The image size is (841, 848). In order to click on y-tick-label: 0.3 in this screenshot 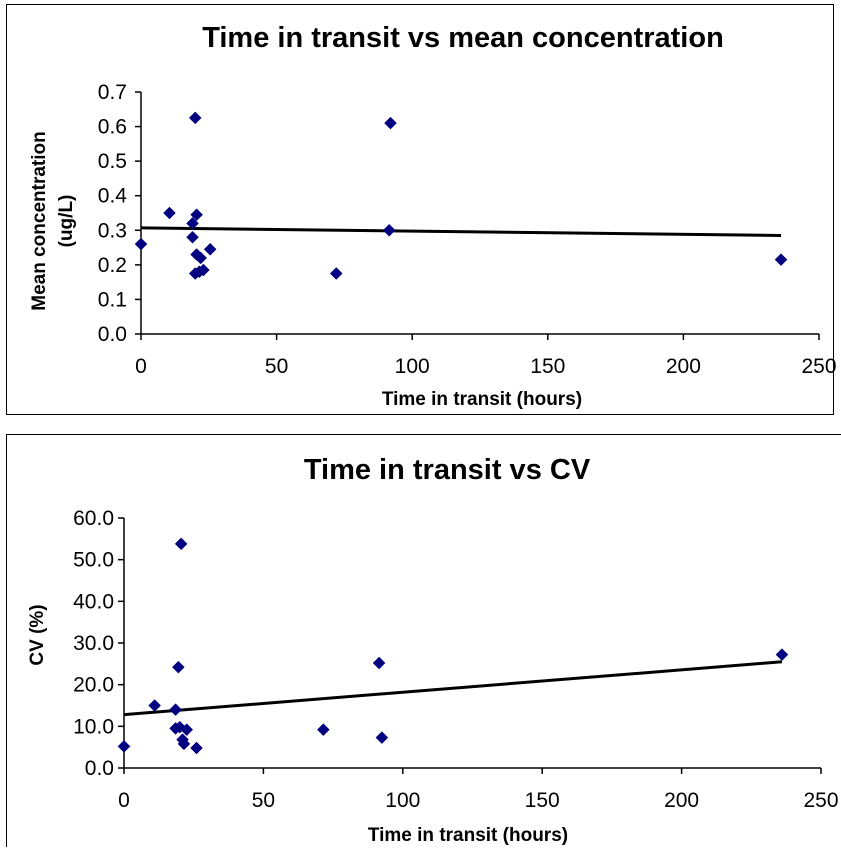, I will do `click(112, 230)`.